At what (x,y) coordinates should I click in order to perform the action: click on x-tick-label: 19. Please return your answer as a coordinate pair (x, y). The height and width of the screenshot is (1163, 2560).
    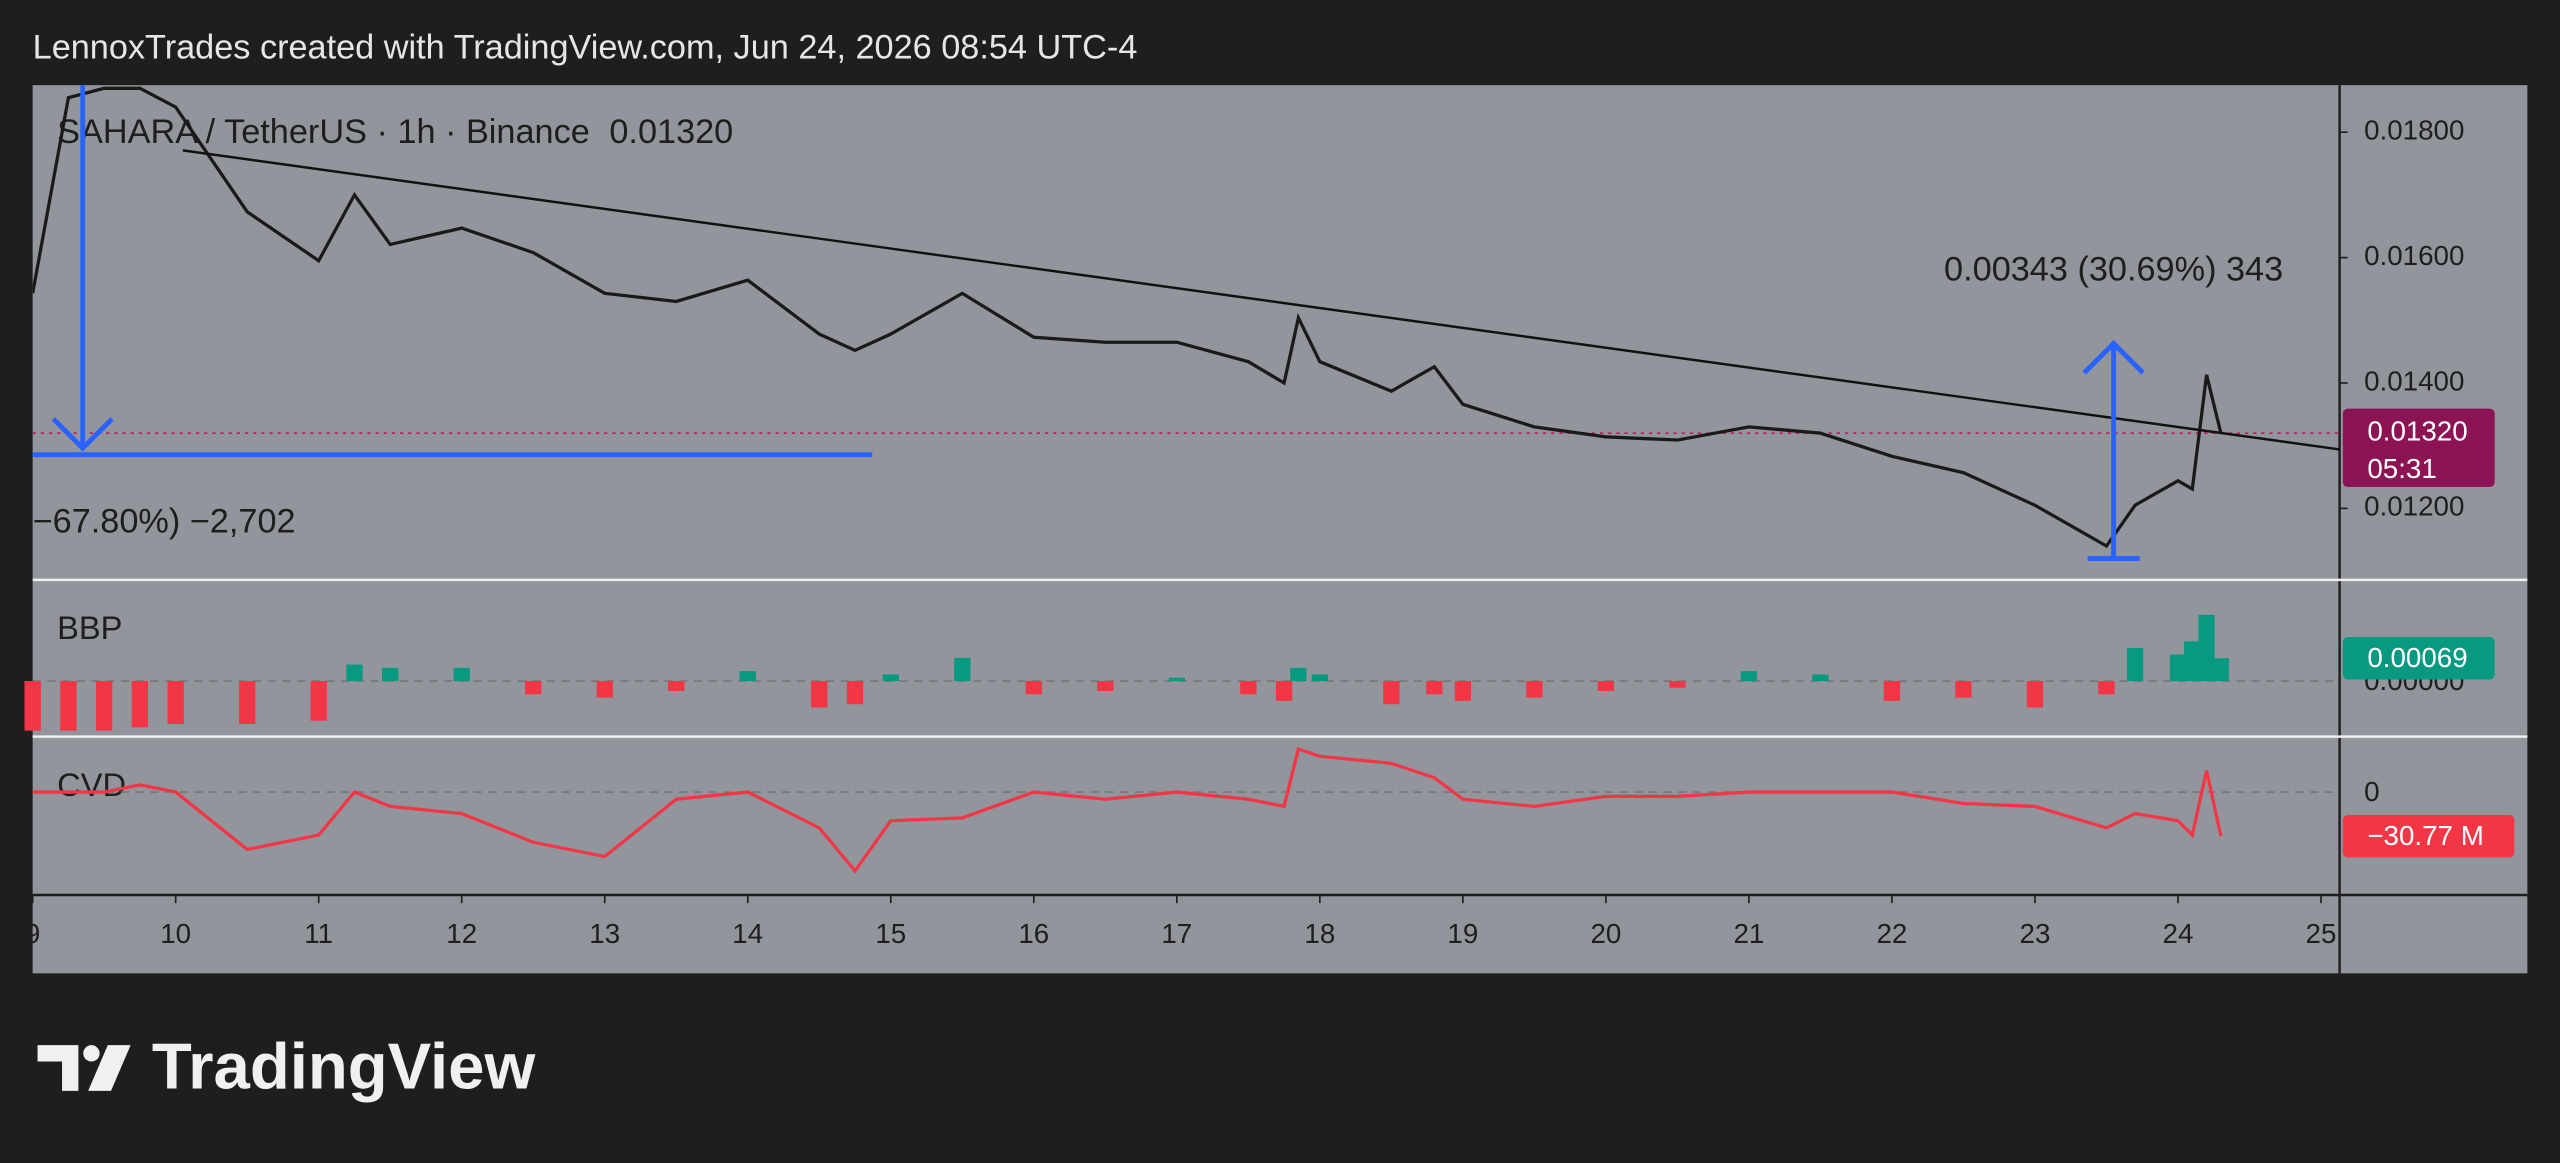
    Looking at the image, I should click on (1462, 933).